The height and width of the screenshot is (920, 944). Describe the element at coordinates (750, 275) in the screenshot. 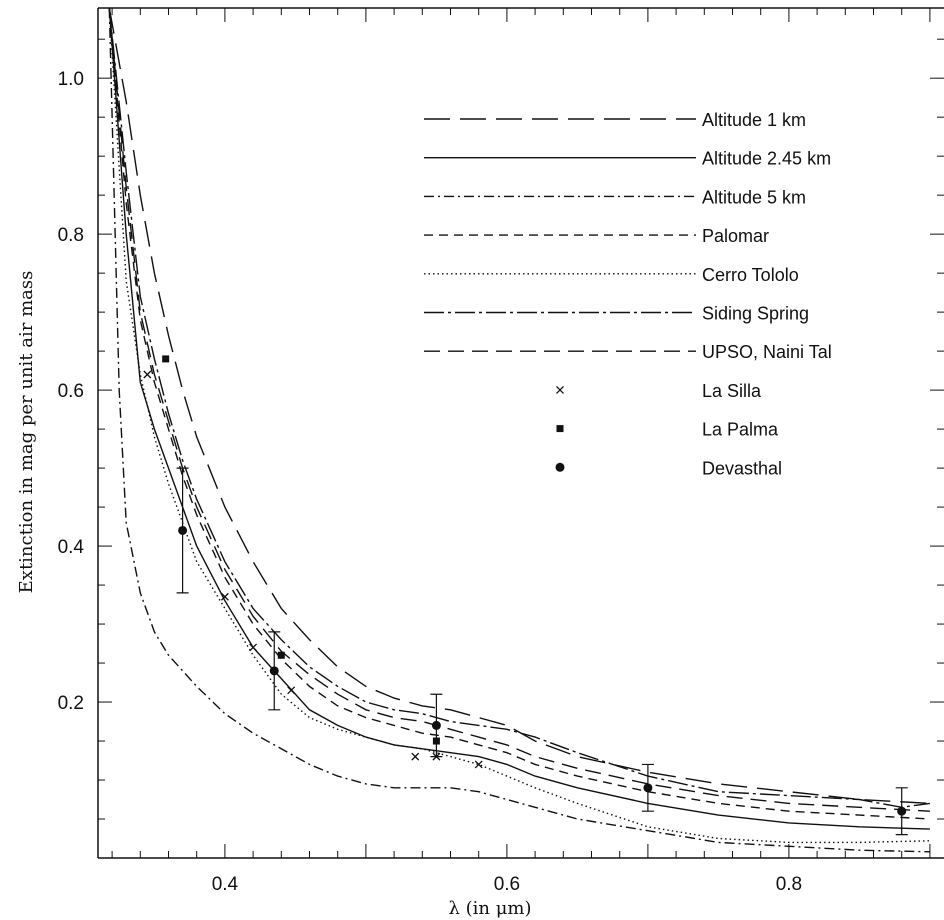

I see `legend-label-4: Cerro Tololo` at that location.